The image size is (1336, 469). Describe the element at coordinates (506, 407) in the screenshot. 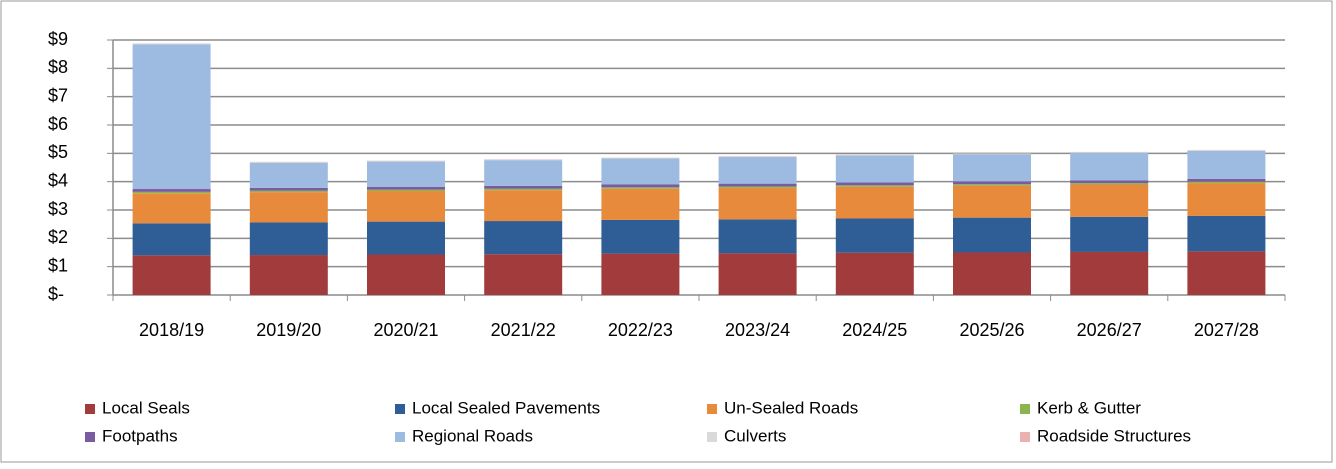

I see `legend-label: Local Sealed Pavements` at that location.